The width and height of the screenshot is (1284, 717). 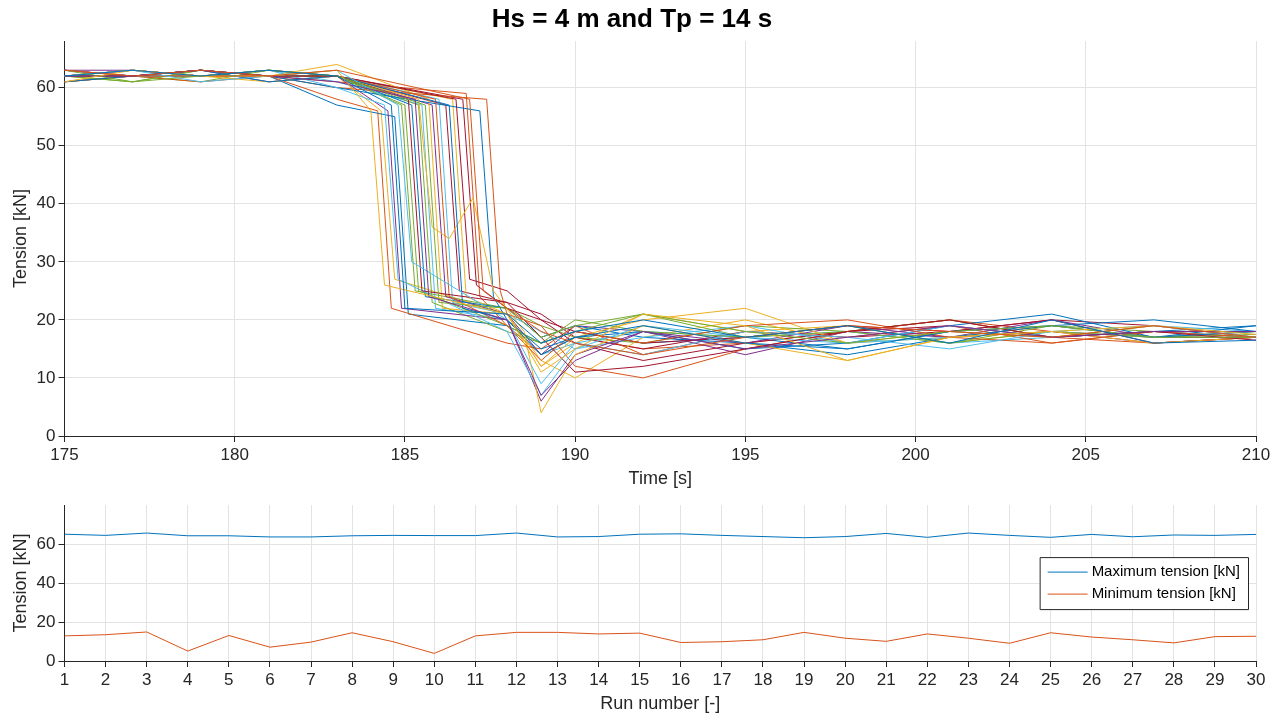 What do you see at coordinates (599, 679) in the screenshot?
I see `x-tick-label: 14` at bounding box center [599, 679].